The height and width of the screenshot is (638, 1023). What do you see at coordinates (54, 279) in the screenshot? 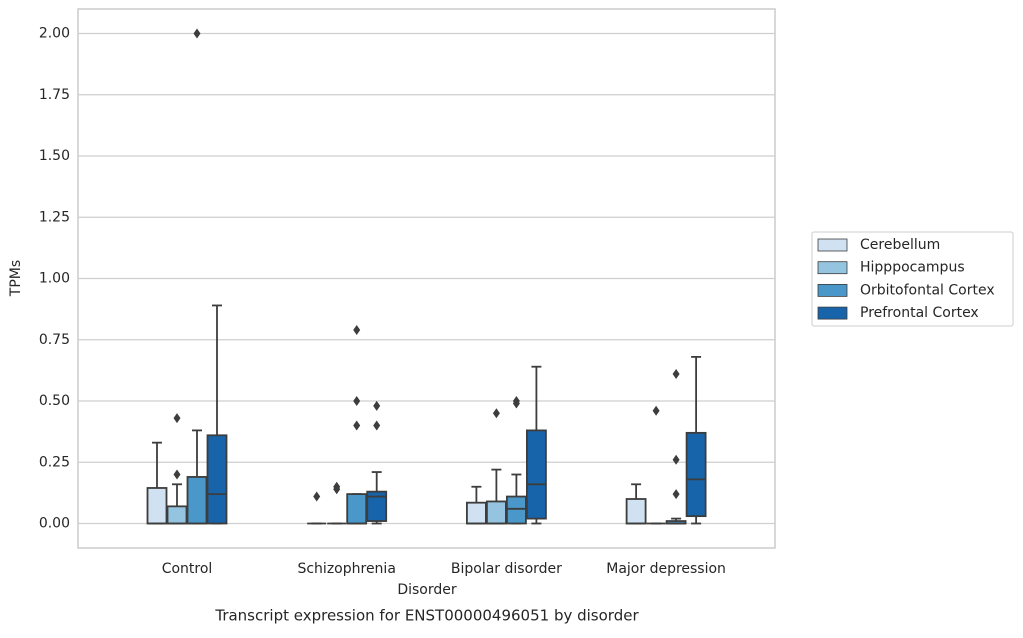
I see `y-tick-label: 1.00` at bounding box center [54, 279].